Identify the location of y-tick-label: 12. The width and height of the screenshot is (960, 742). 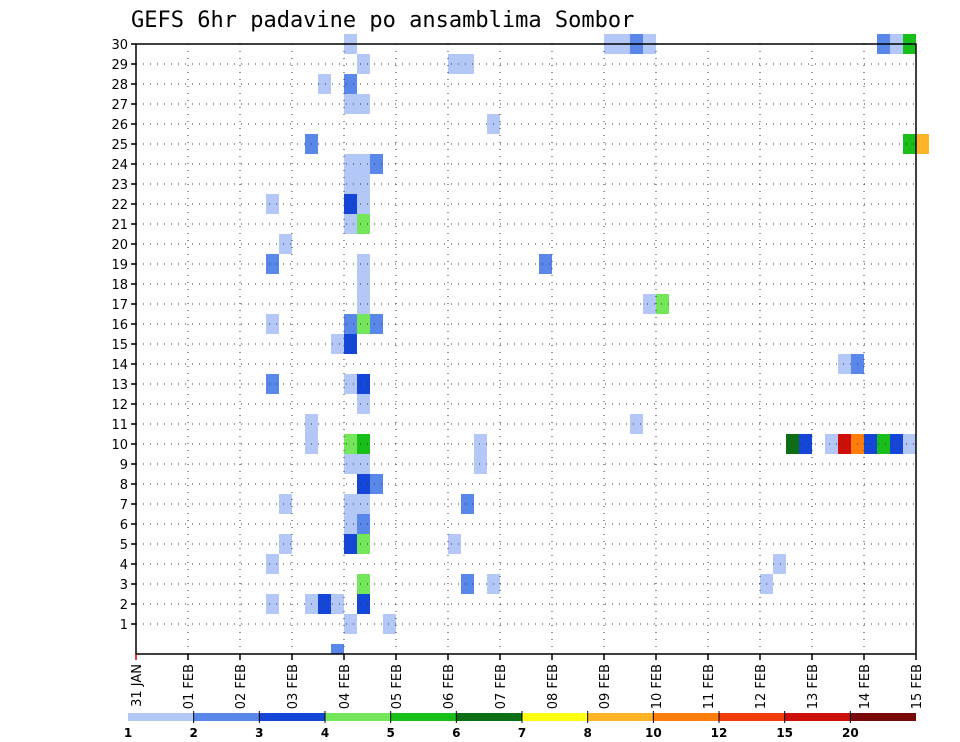
(119, 405).